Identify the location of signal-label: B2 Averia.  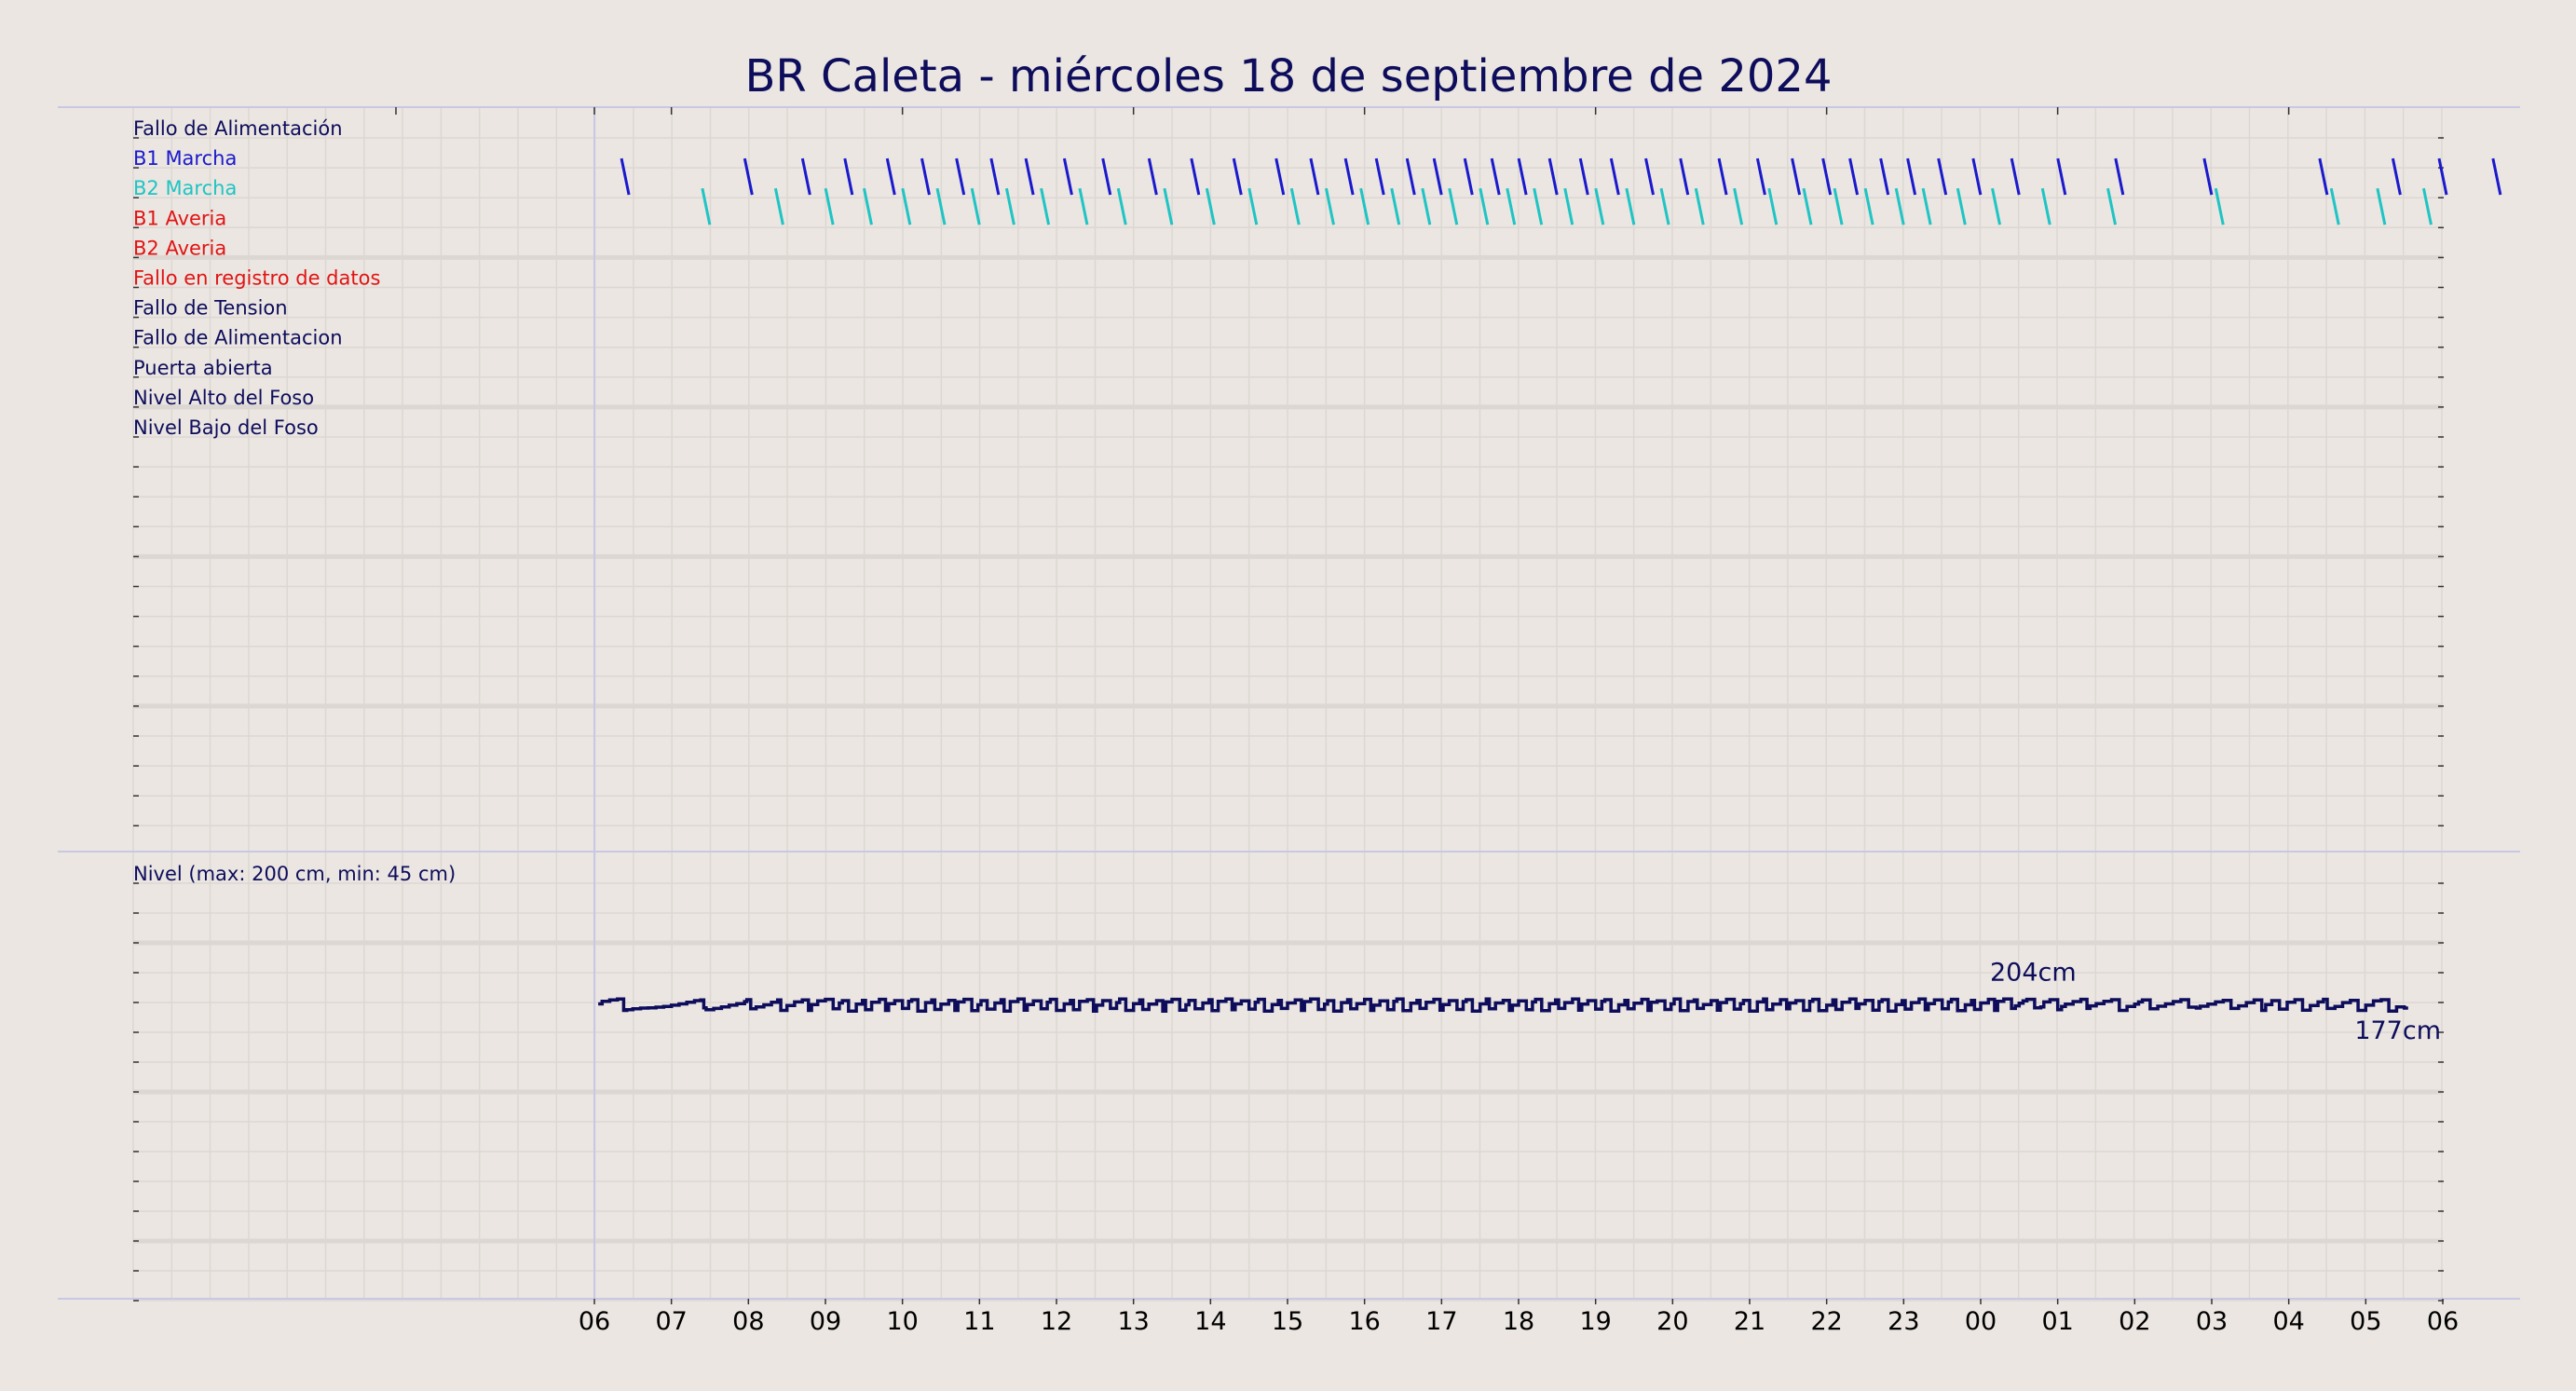
(179, 248).